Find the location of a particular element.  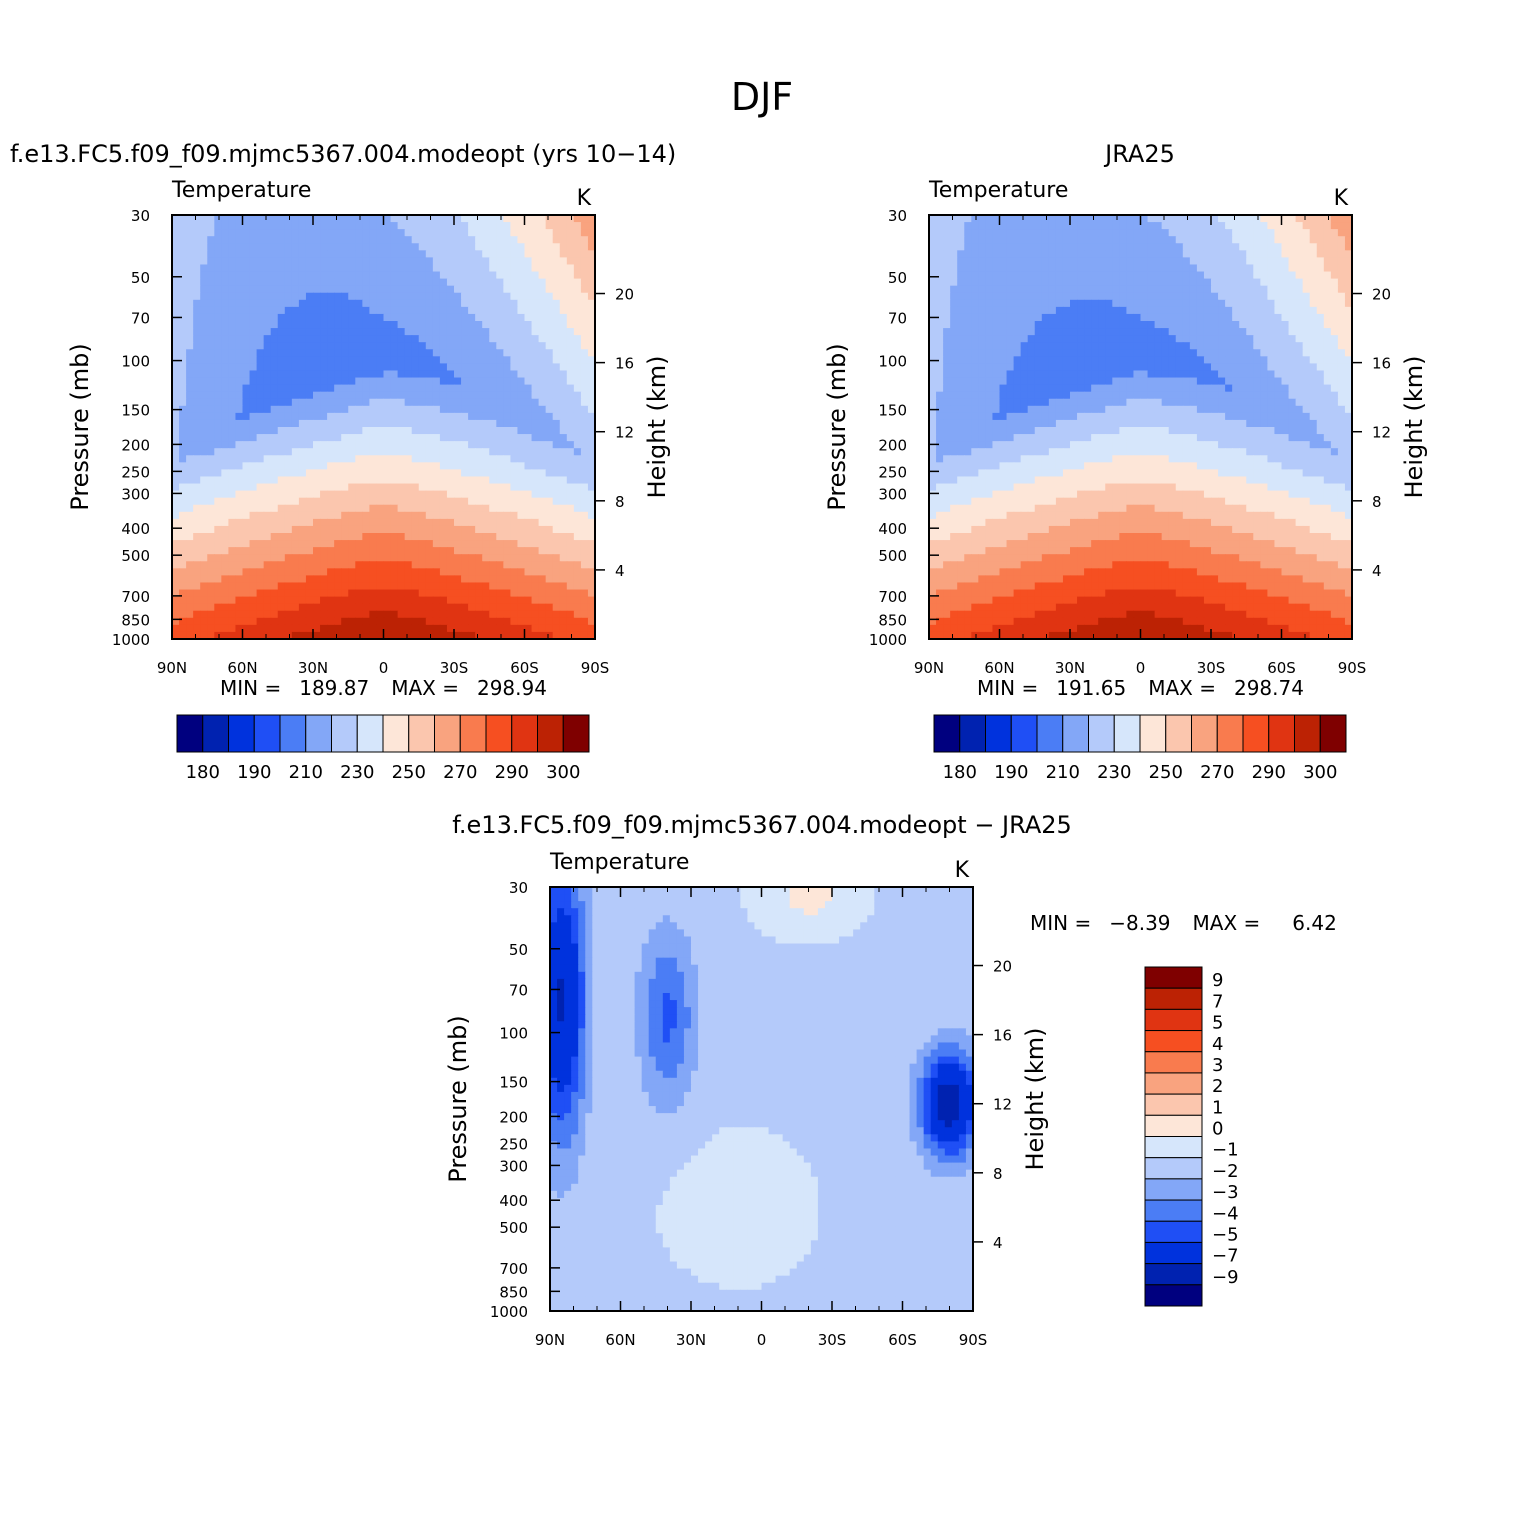

panel-title: JRA25 is located at coordinates (1139, 154).